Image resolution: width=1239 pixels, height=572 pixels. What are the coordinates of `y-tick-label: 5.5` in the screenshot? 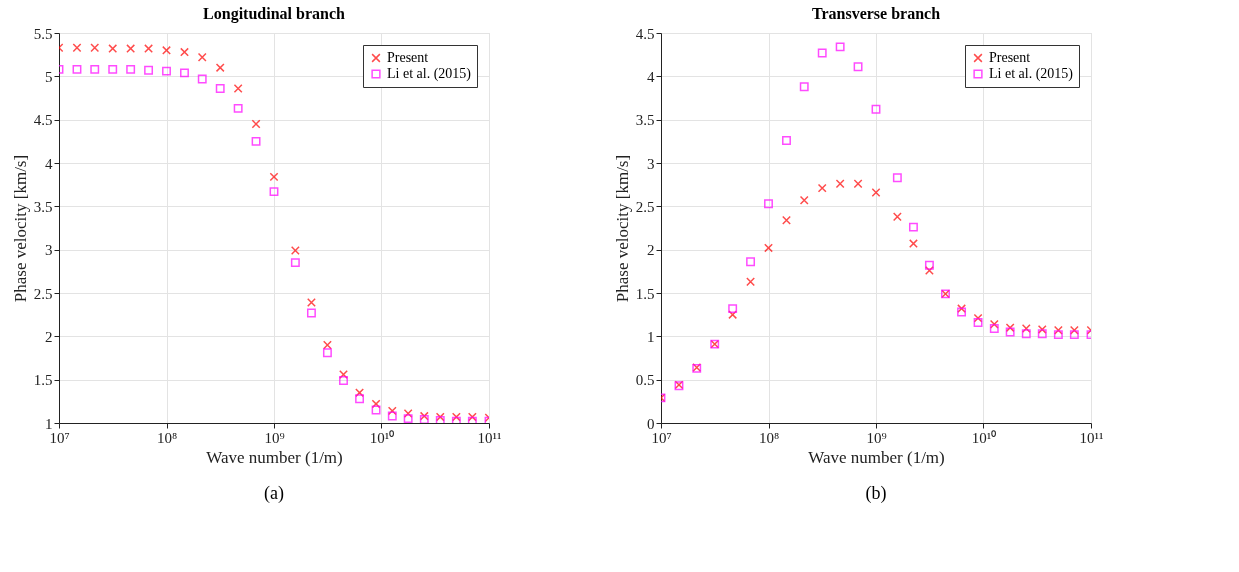 It's located at (43, 33).